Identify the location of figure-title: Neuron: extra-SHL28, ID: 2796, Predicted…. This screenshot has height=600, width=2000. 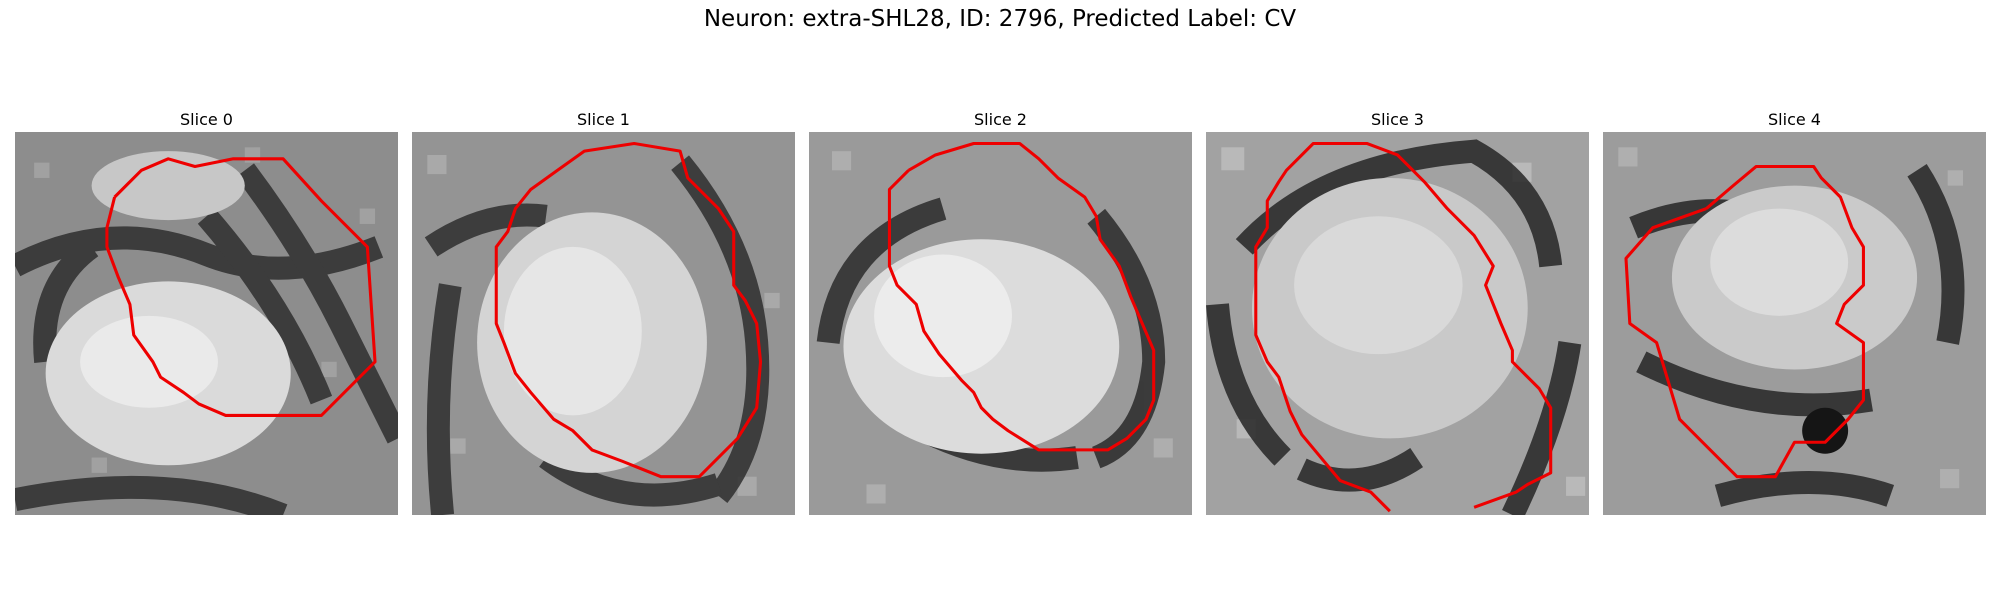
(1000, 19).